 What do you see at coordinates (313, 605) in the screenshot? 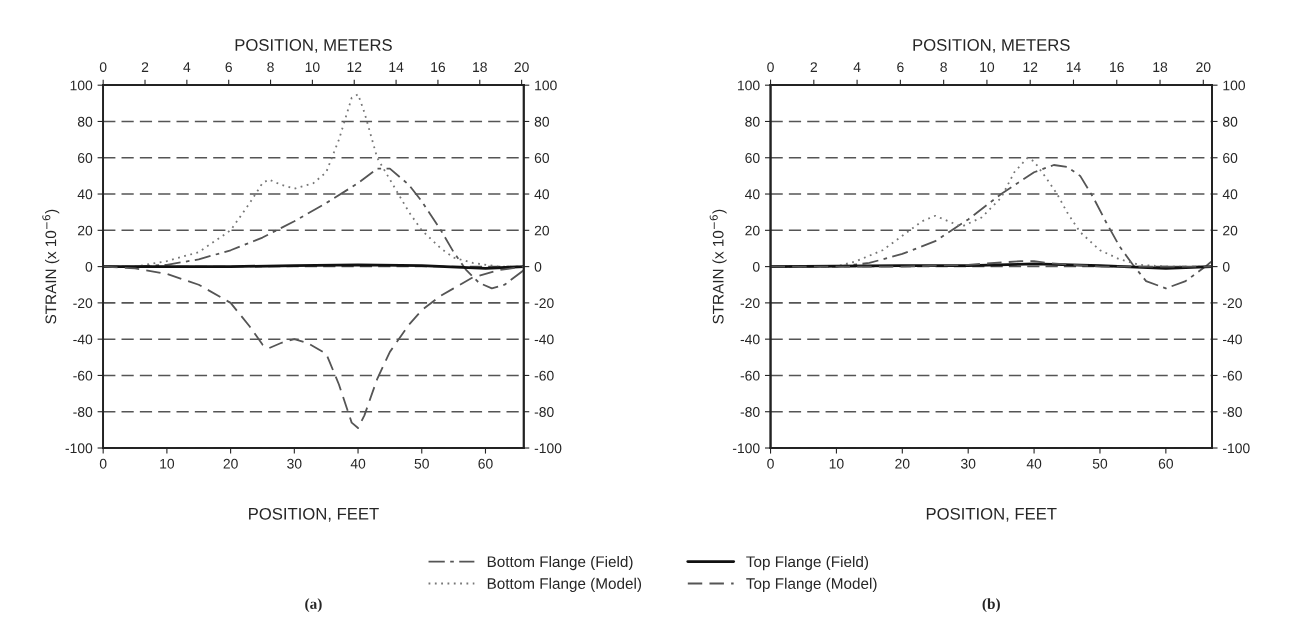
I see `text: (a)` at bounding box center [313, 605].